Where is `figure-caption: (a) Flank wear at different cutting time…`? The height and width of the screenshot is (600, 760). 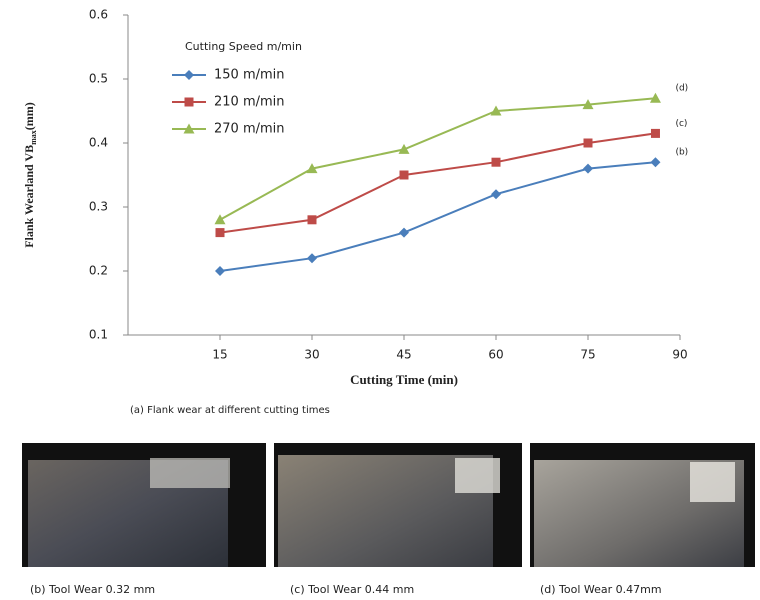 figure-caption: (a) Flank wear at different cutting time… is located at coordinates (230, 410).